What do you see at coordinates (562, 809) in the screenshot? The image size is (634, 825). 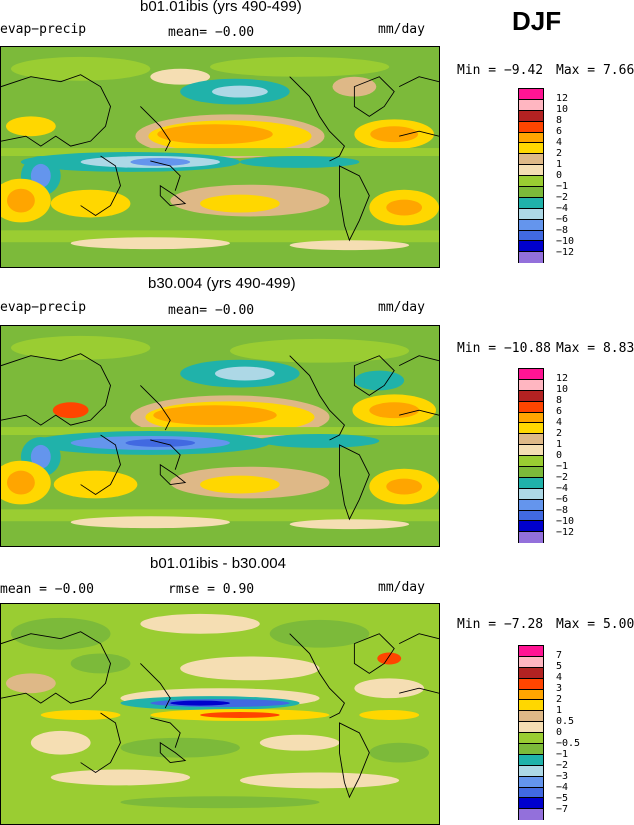 I see `panel-3-legend-tick: −7` at bounding box center [562, 809].